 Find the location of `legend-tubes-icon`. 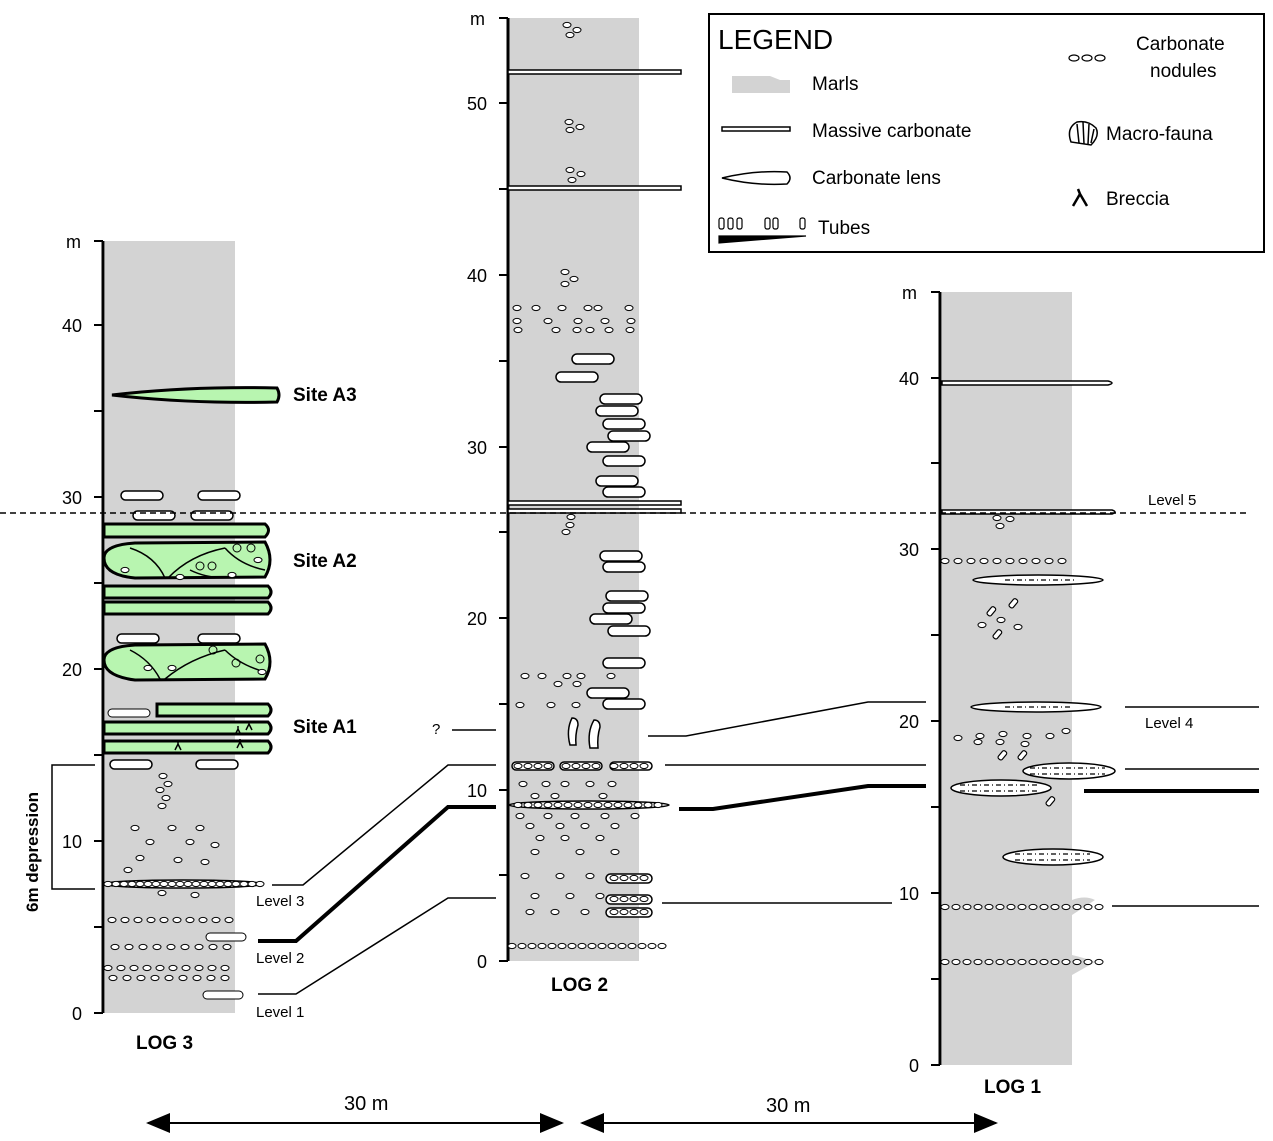

legend-tubes-icon is located at coordinates (762, 230).